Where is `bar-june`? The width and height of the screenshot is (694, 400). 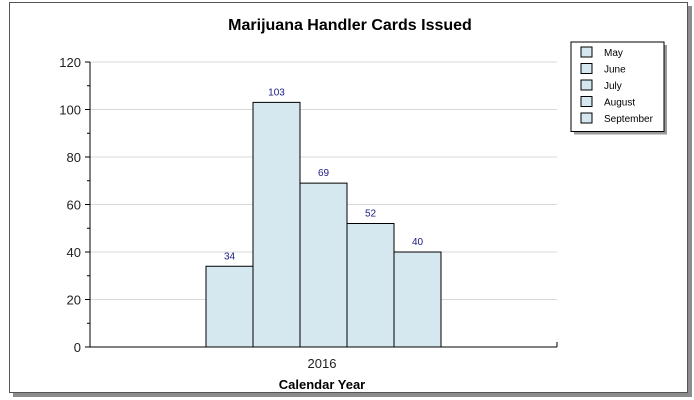
bar-june is located at coordinates (276, 224).